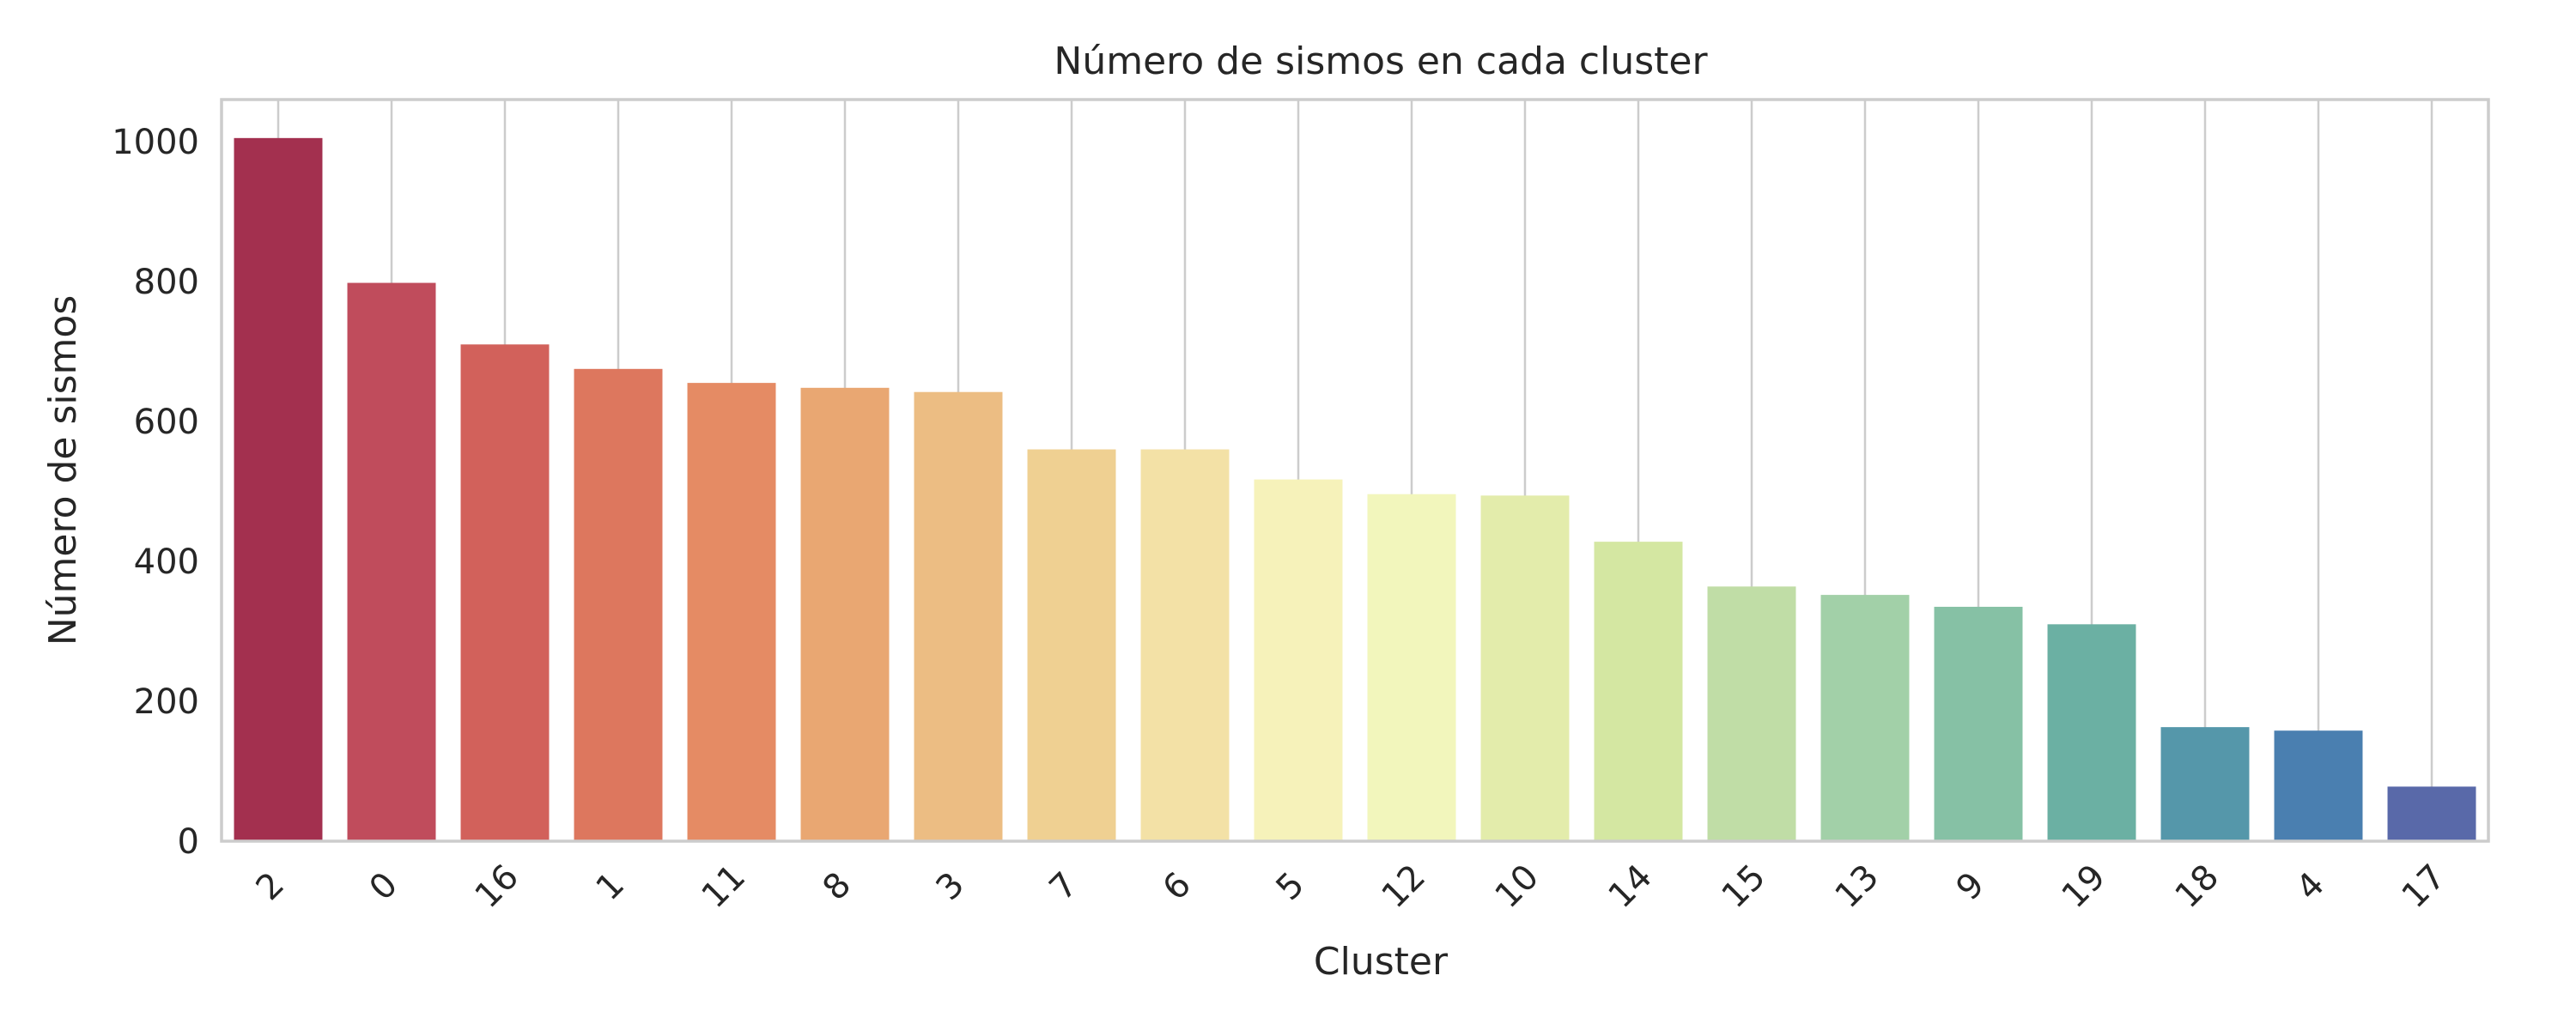 This screenshot has width=2576, height=1030. I want to click on y-axis-label: Número de sismos, so click(63, 470).